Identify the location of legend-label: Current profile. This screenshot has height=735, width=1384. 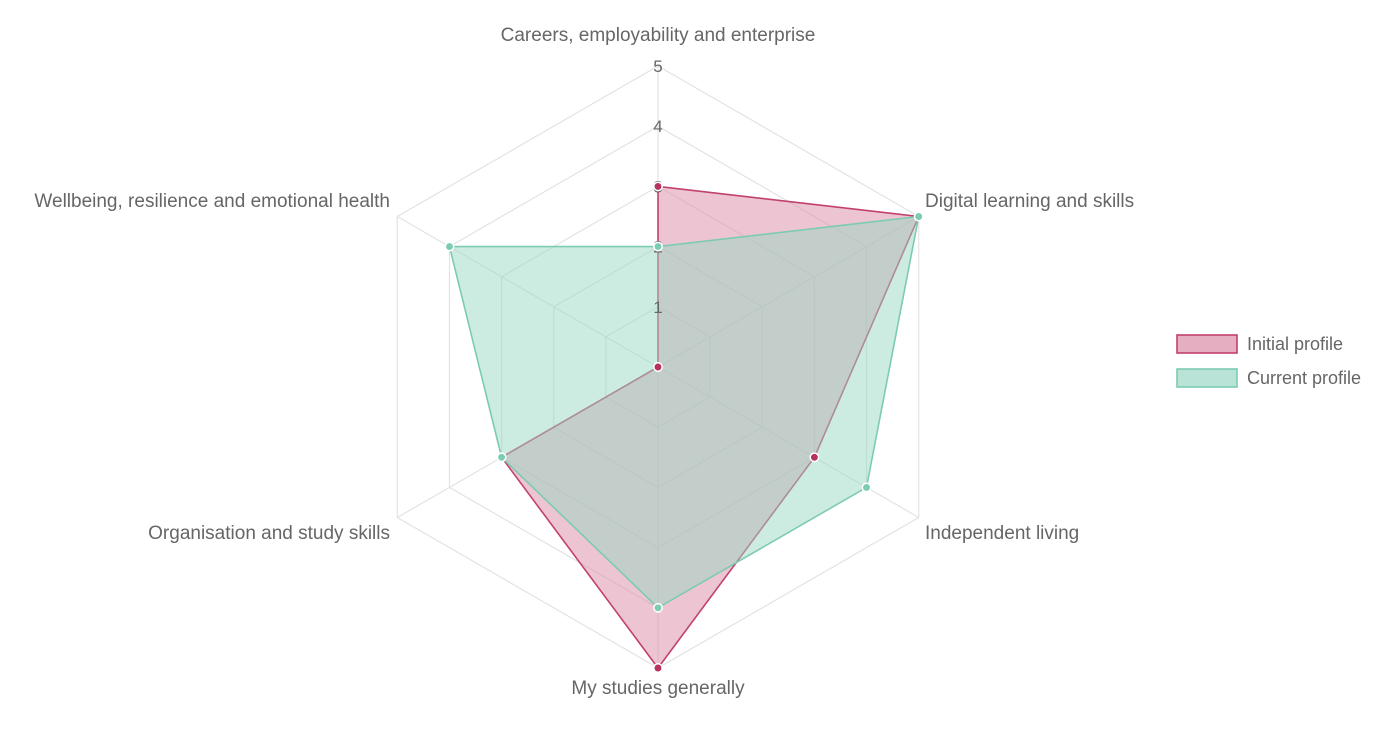
(1304, 378).